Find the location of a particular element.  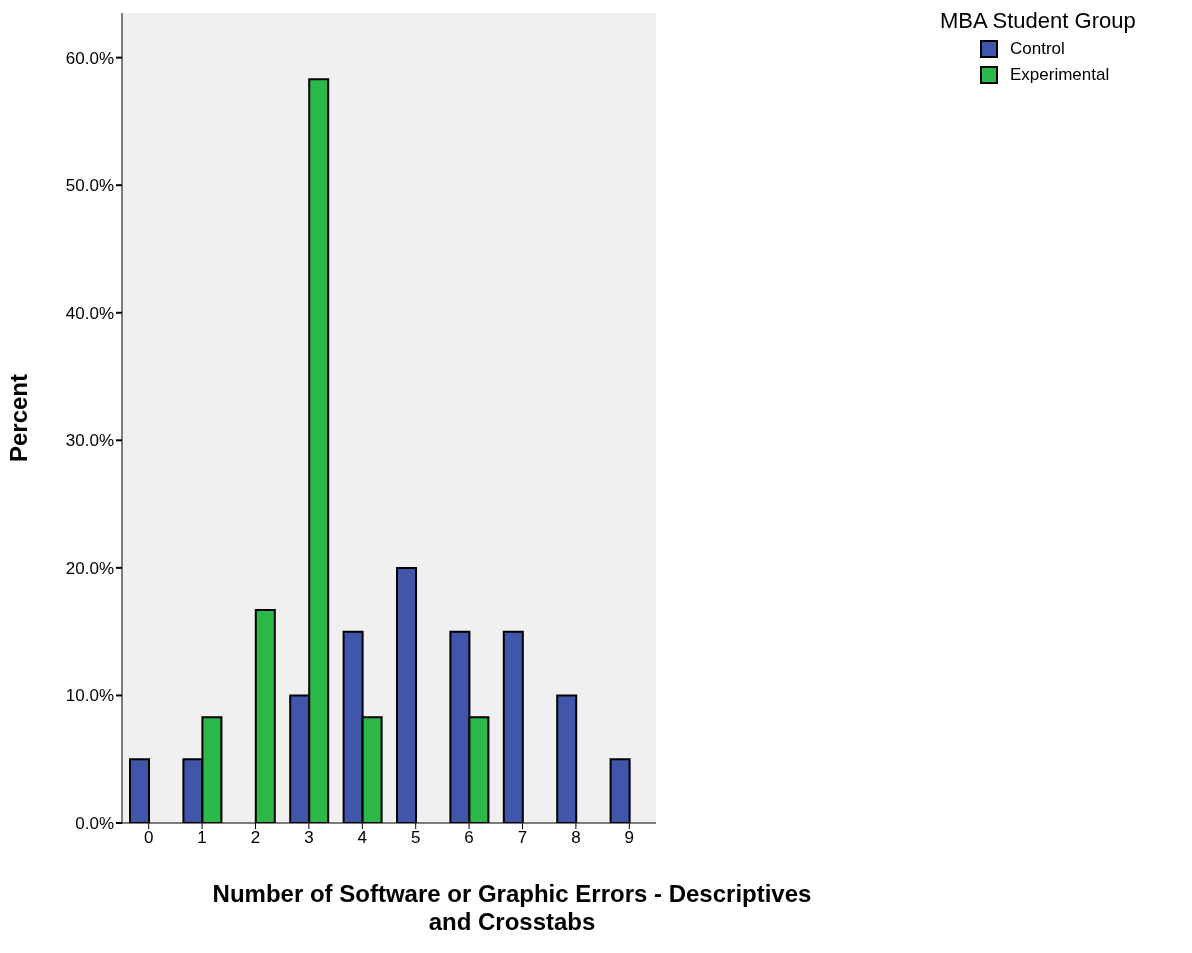

x-tick-label: 0 is located at coordinates (148, 838).